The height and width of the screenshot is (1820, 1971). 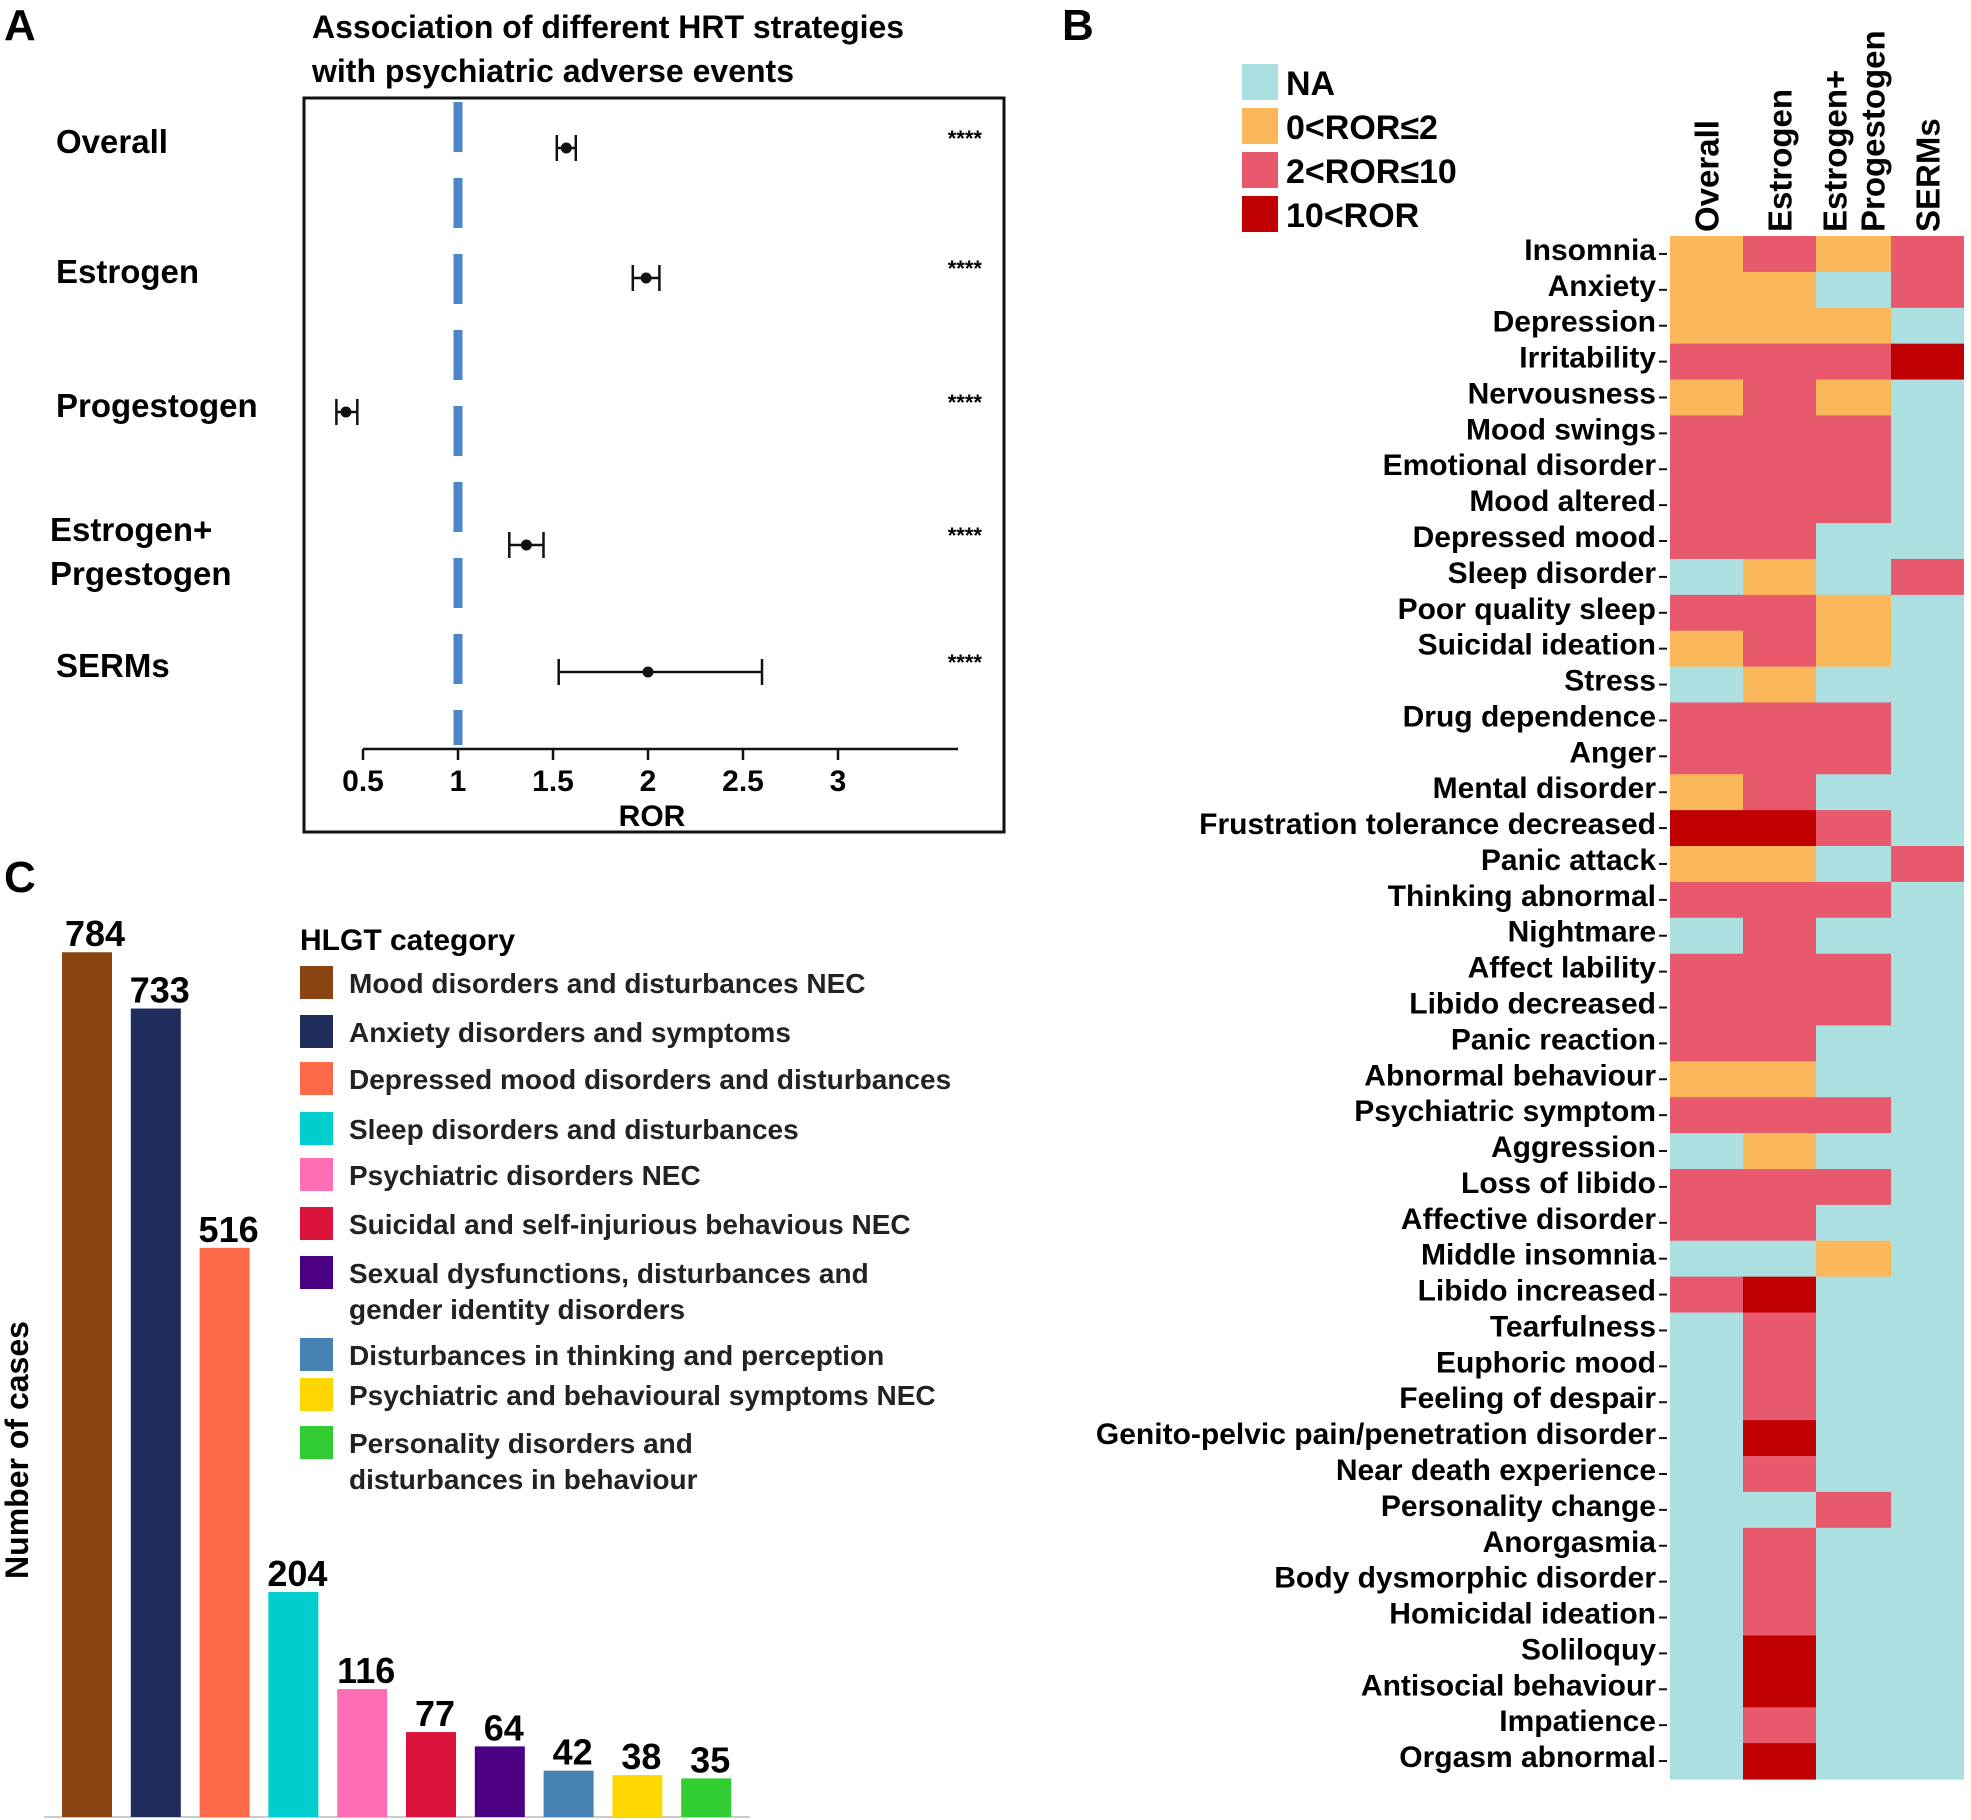 I want to click on row-label-text: Frustration tolerance decreased, so click(x=1427, y=824).